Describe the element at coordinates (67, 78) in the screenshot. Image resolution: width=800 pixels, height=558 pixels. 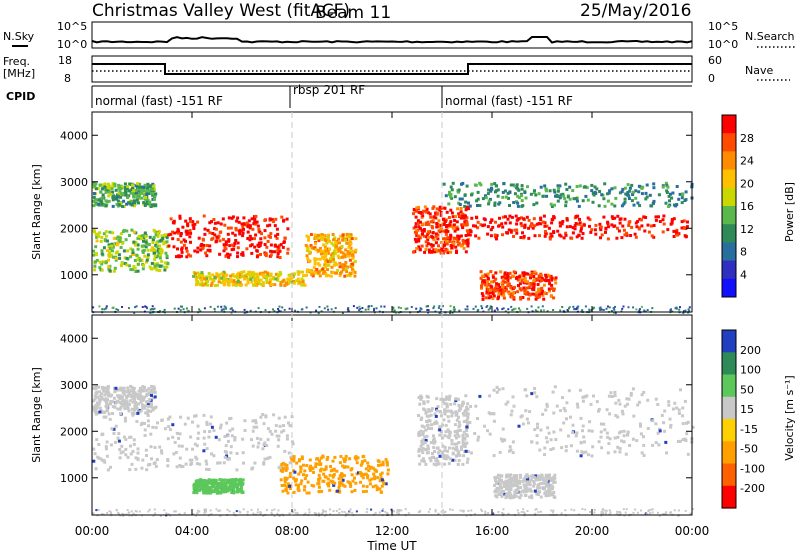
I see `freq-left-tick-low: 8` at that location.